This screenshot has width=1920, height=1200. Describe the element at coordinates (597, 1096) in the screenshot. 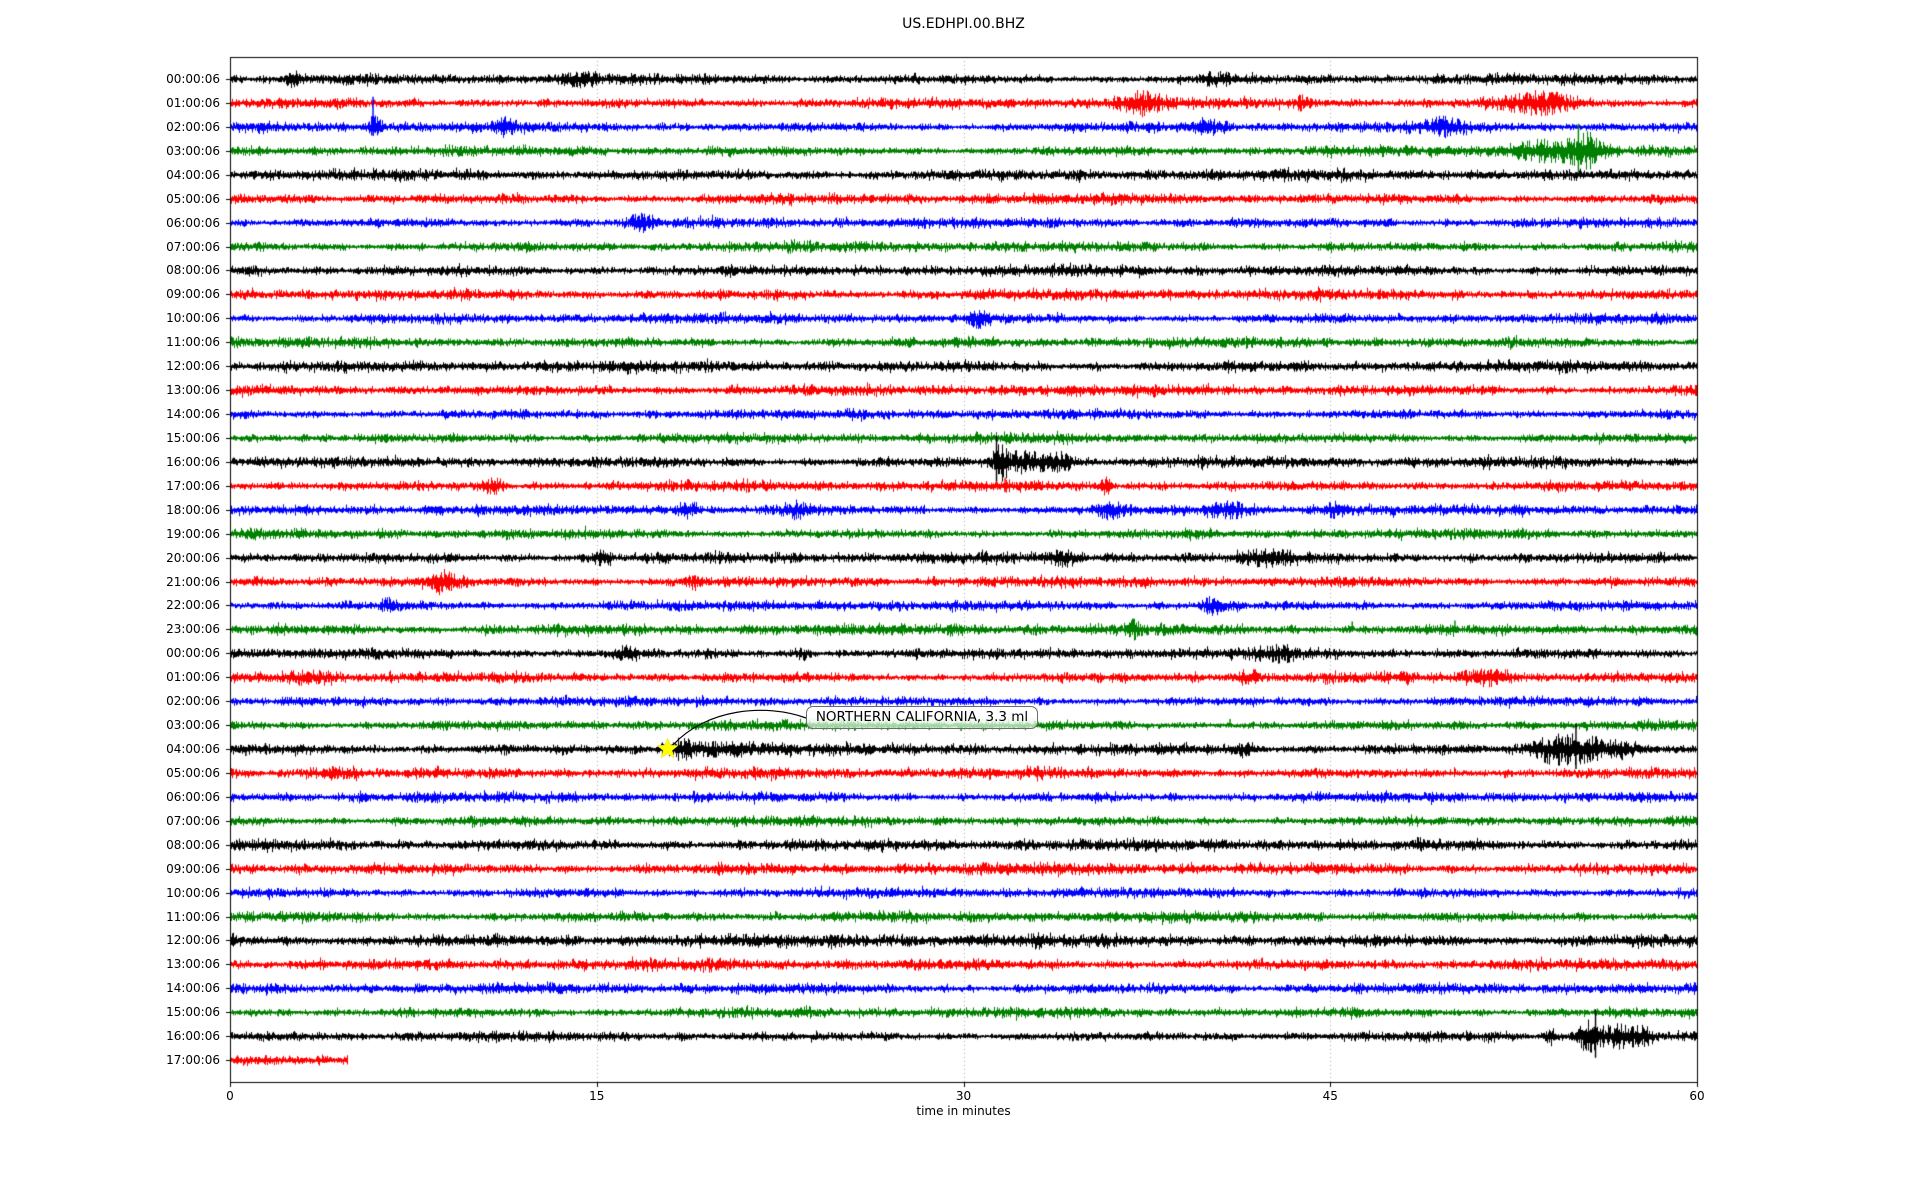

I see `x-tick-label: 15` at that location.